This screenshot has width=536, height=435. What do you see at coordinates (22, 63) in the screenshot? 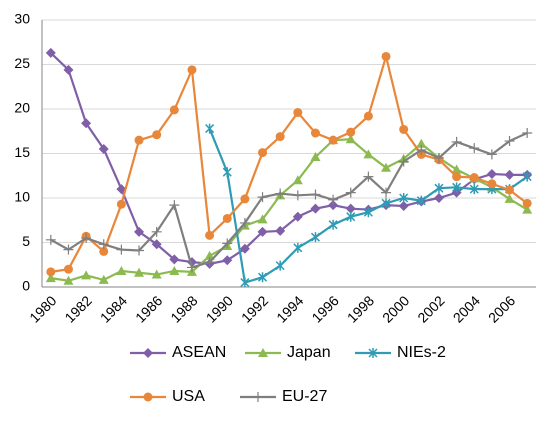
I see `y-tick-label: 25` at bounding box center [22, 63].